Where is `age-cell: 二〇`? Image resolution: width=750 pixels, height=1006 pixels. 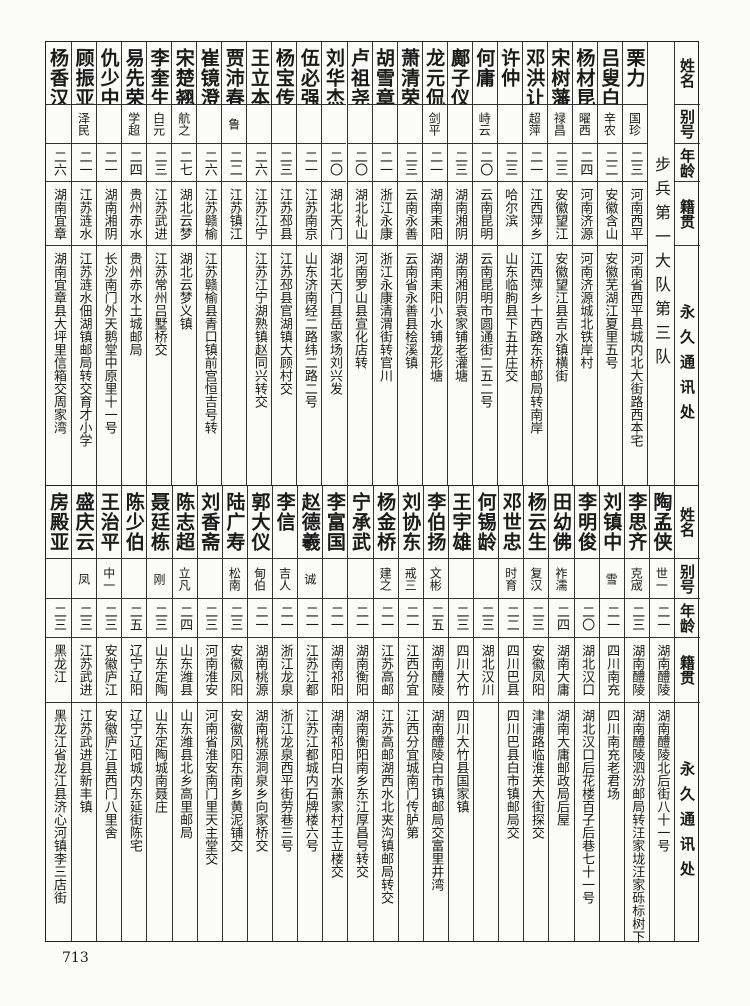 age-cell: 二〇 is located at coordinates (359, 162).